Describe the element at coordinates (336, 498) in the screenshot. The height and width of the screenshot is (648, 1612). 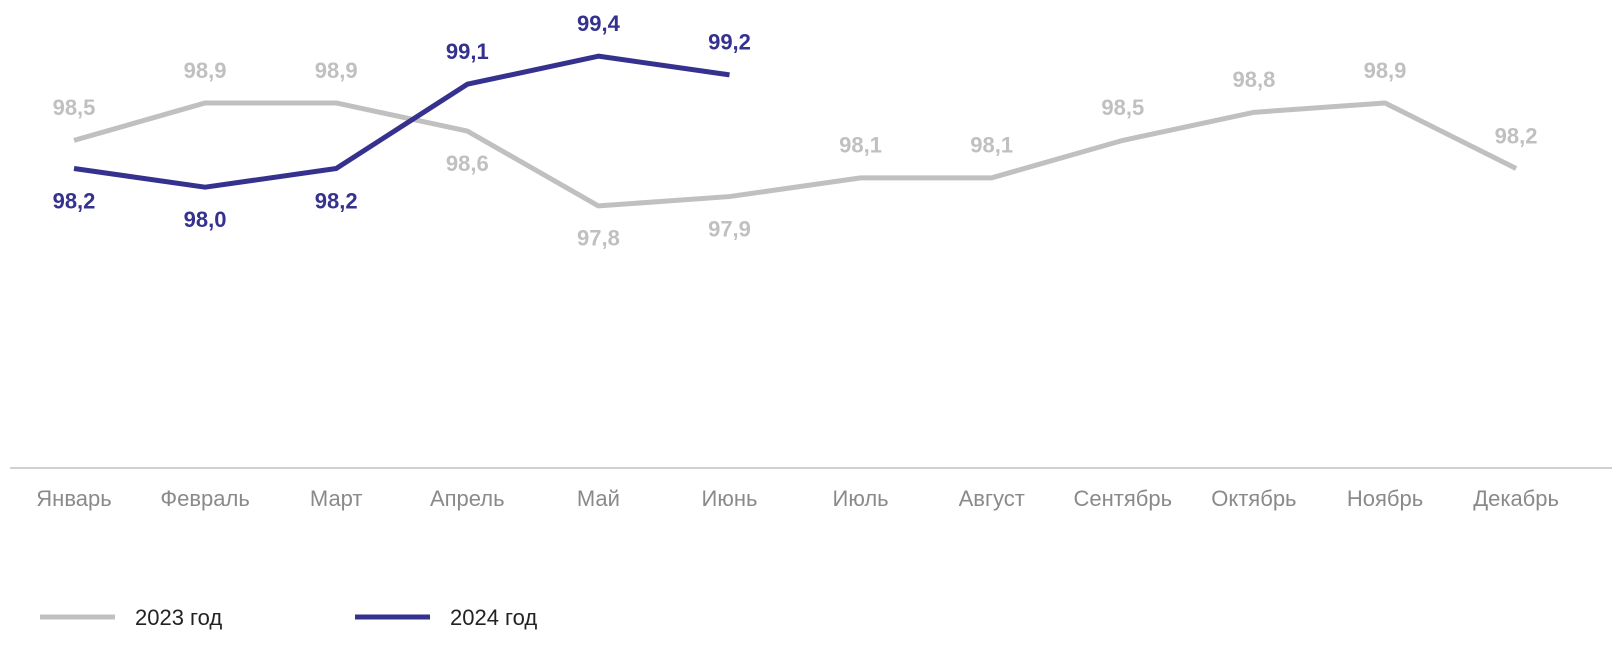
I see `x-tick-label: Март` at that location.